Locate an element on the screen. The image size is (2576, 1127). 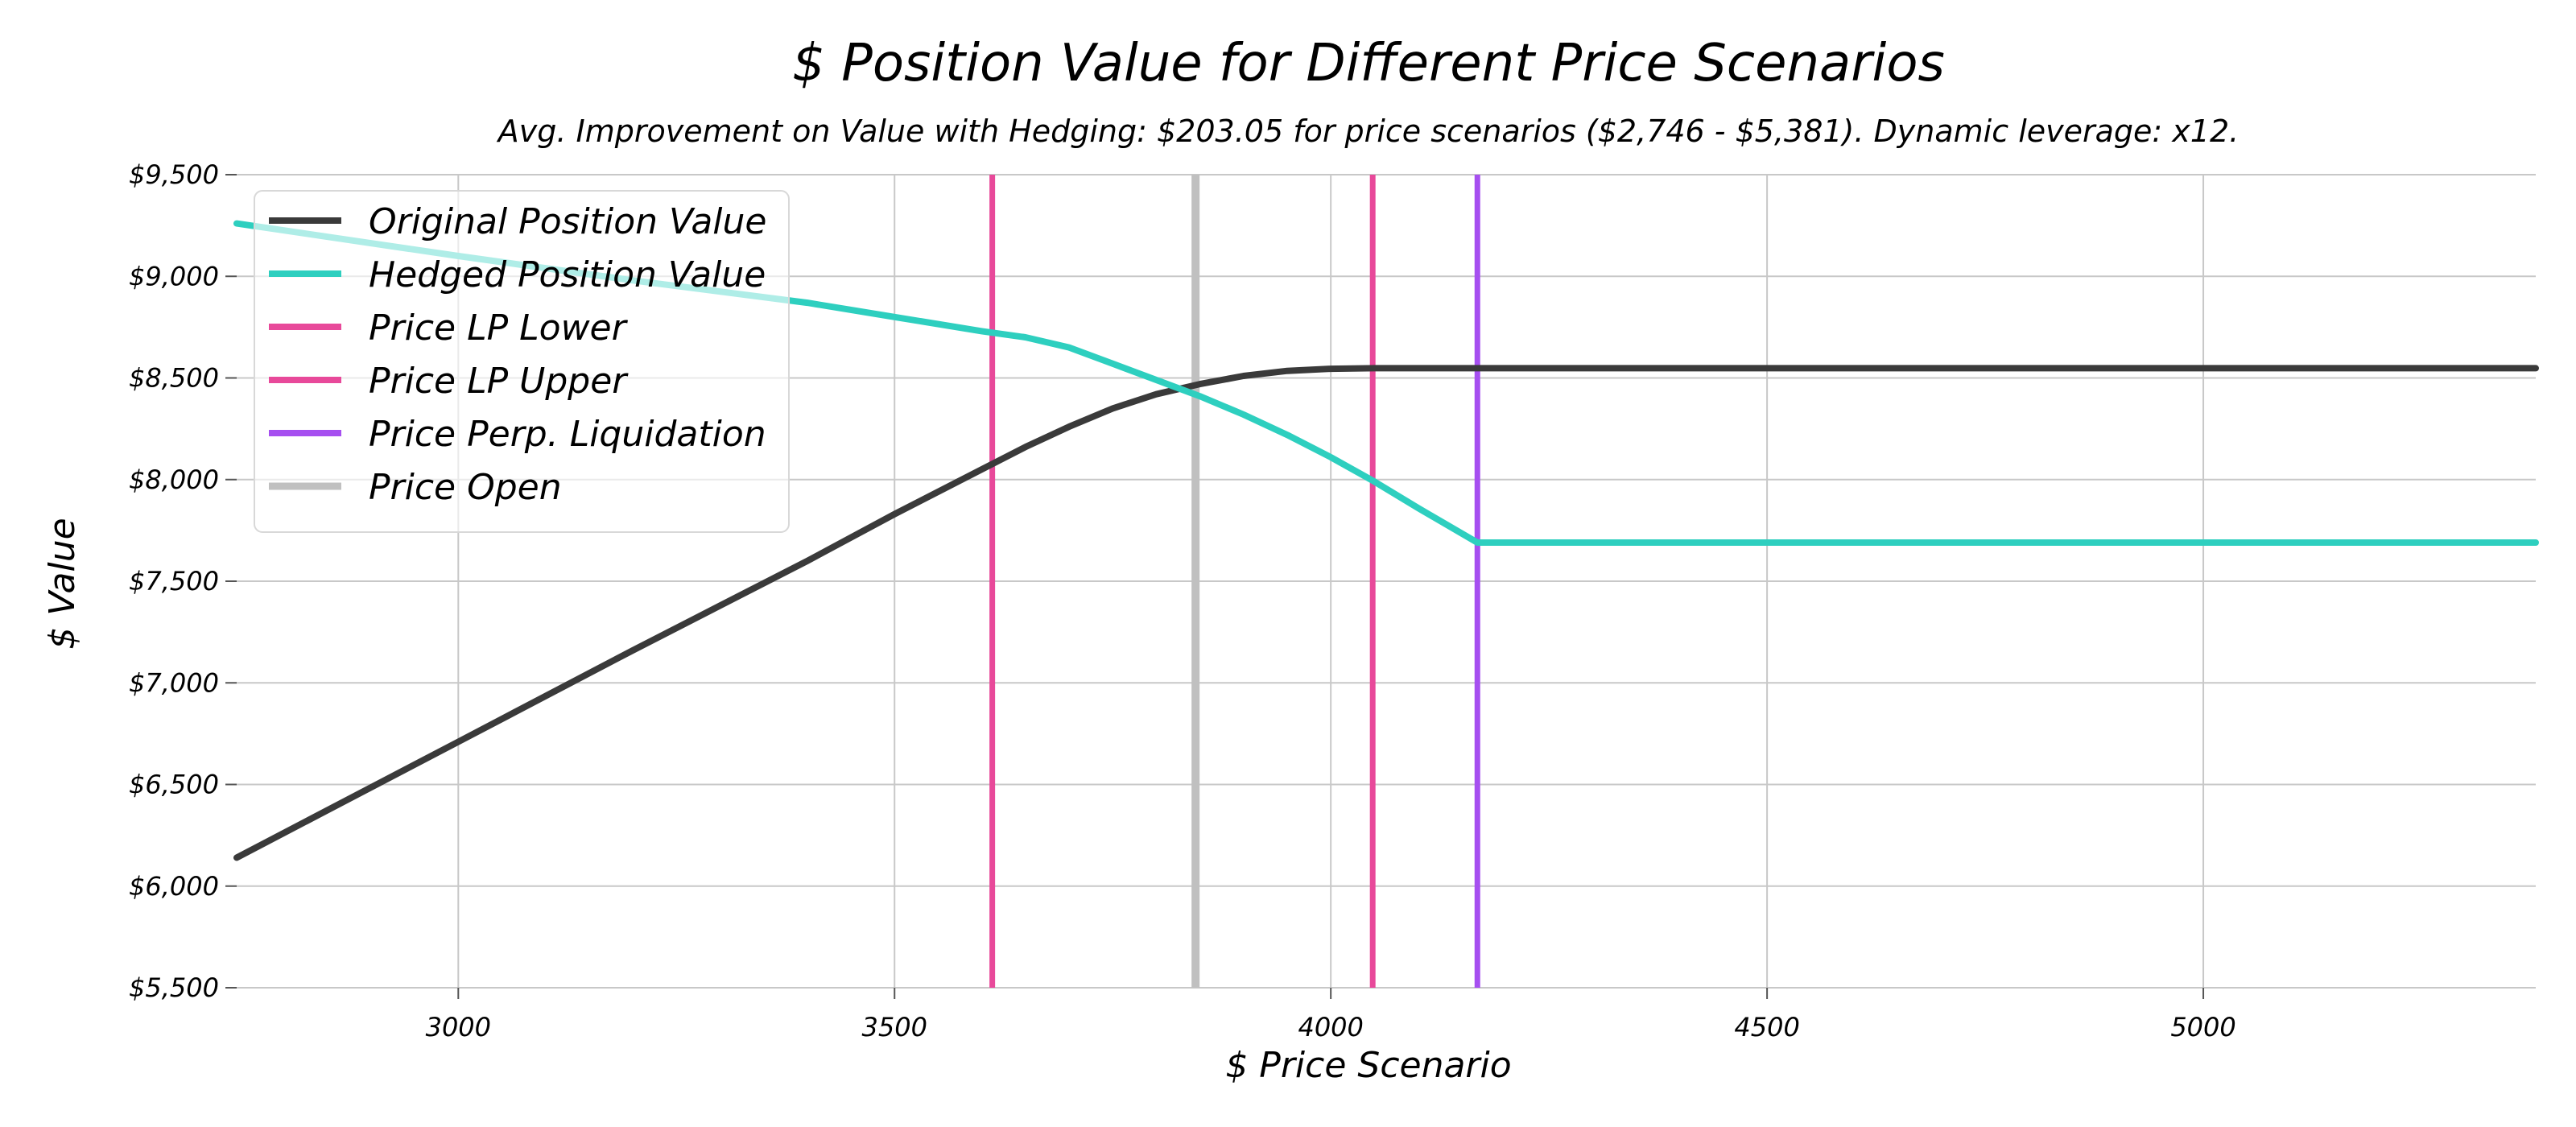
legend-label: Price Open is located at coordinates (465, 487).